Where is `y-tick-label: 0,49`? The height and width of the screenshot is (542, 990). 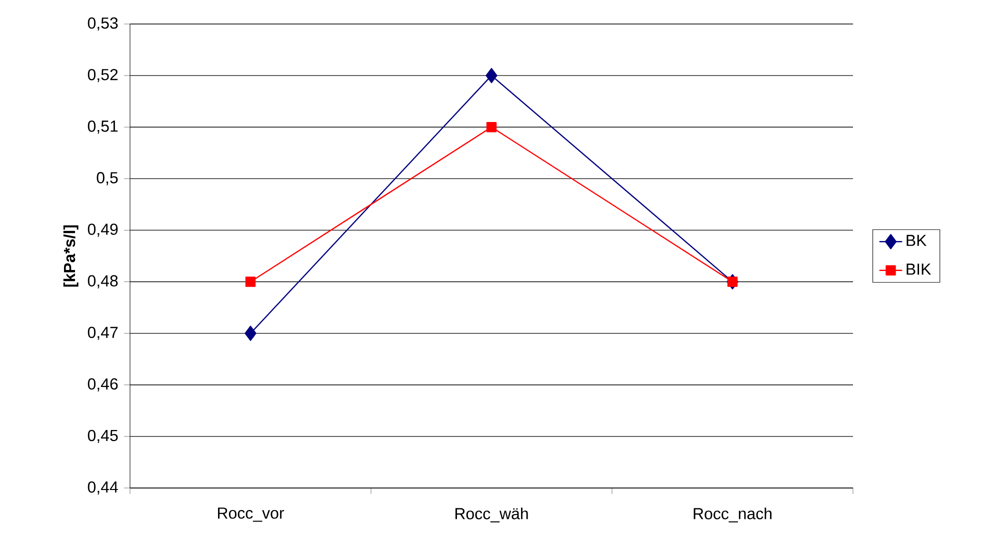
y-tick-label: 0,49 is located at coordinates (103, 230).